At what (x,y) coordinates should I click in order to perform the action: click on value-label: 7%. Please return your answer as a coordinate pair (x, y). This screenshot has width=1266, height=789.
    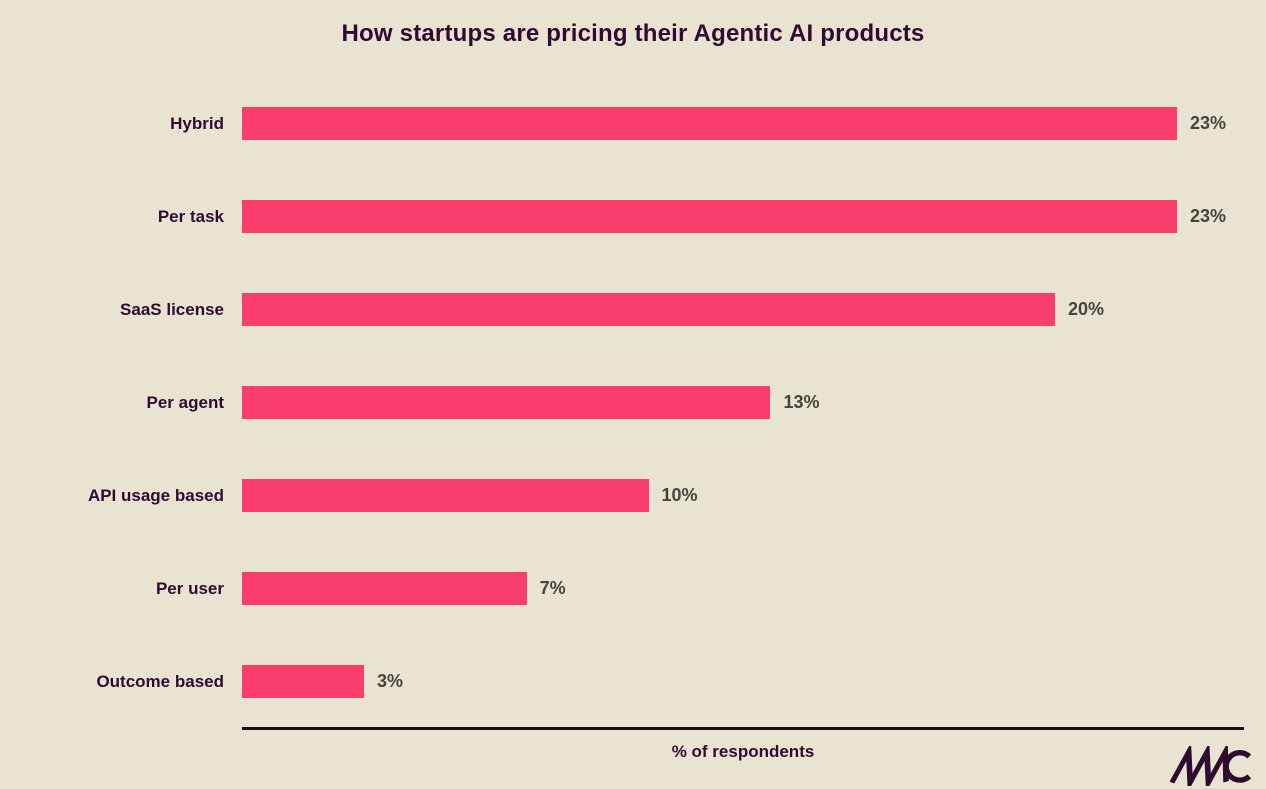
    Looking at the image, I should click on (552, 588).